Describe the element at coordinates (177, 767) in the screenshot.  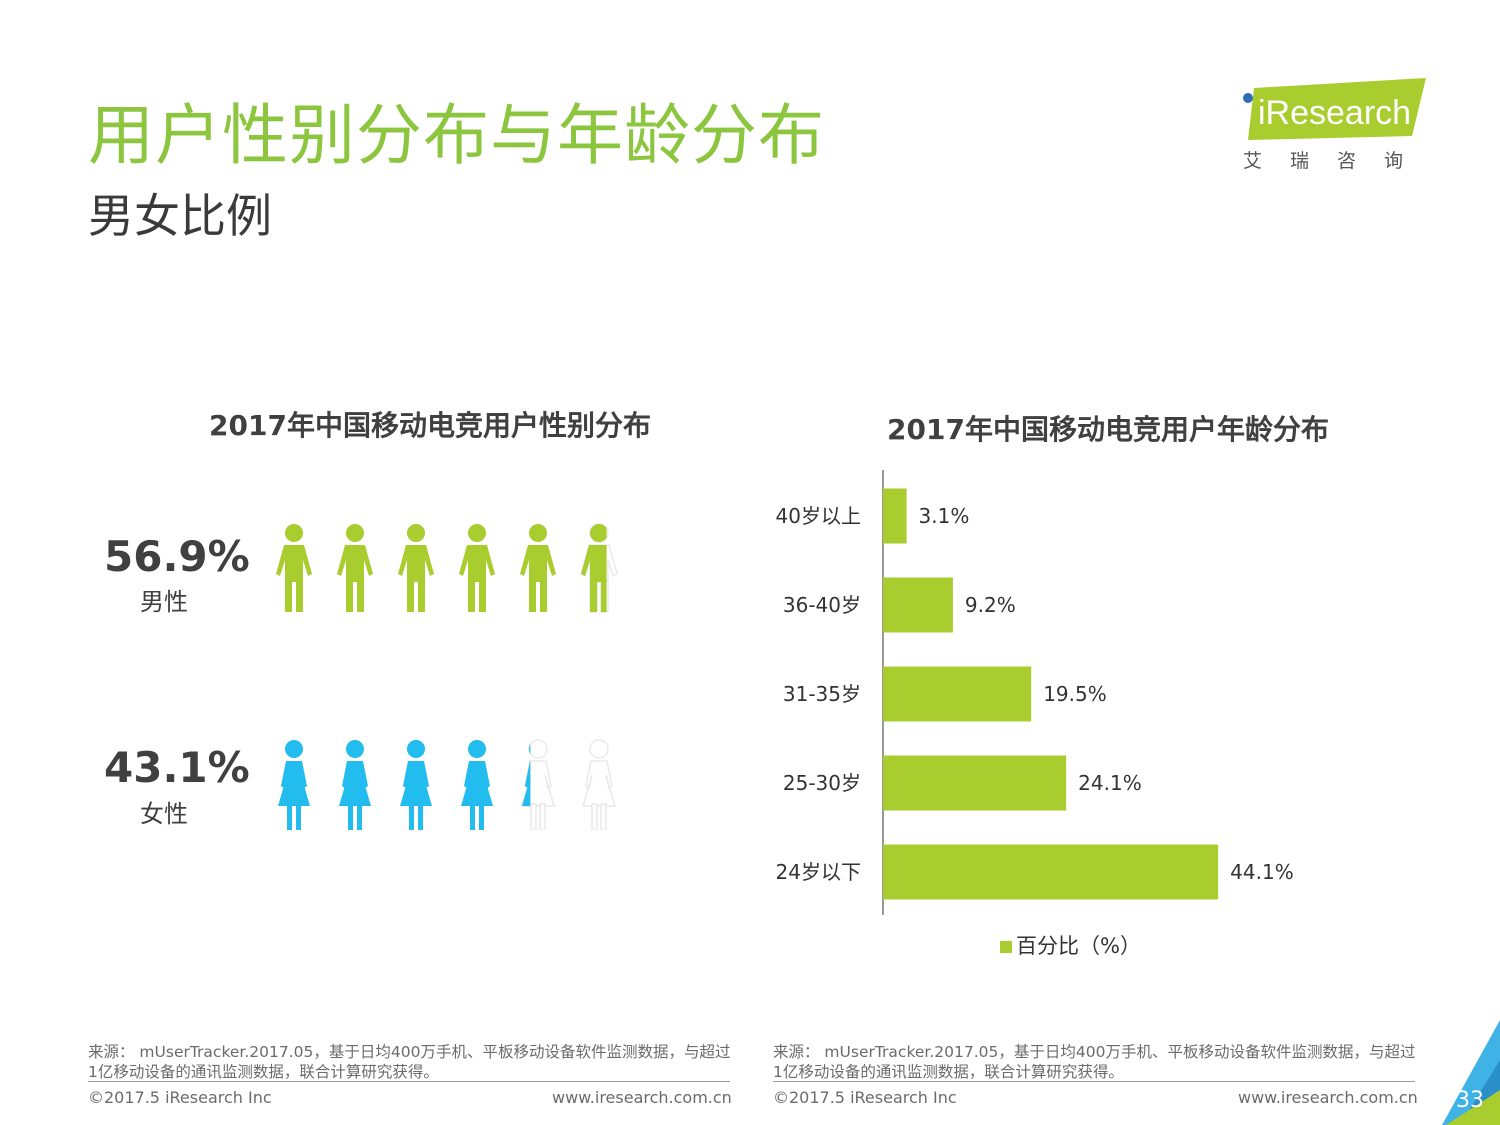
I see `female-percentage: 43.1%` at that location.